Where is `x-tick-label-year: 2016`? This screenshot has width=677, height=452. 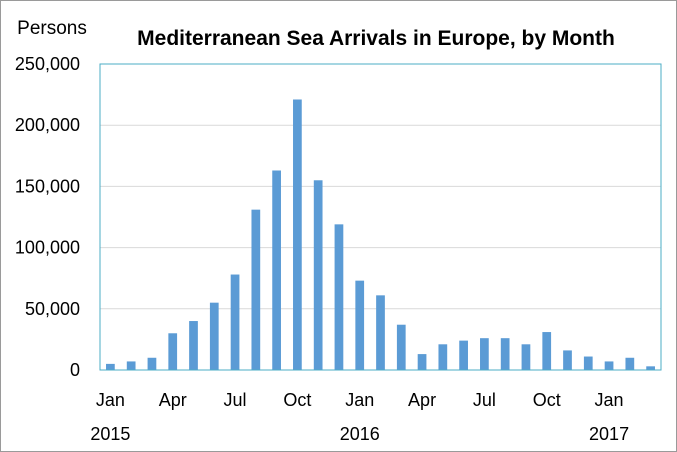
x-tick-label-year: 2016 is located at coordinates (360, 434).